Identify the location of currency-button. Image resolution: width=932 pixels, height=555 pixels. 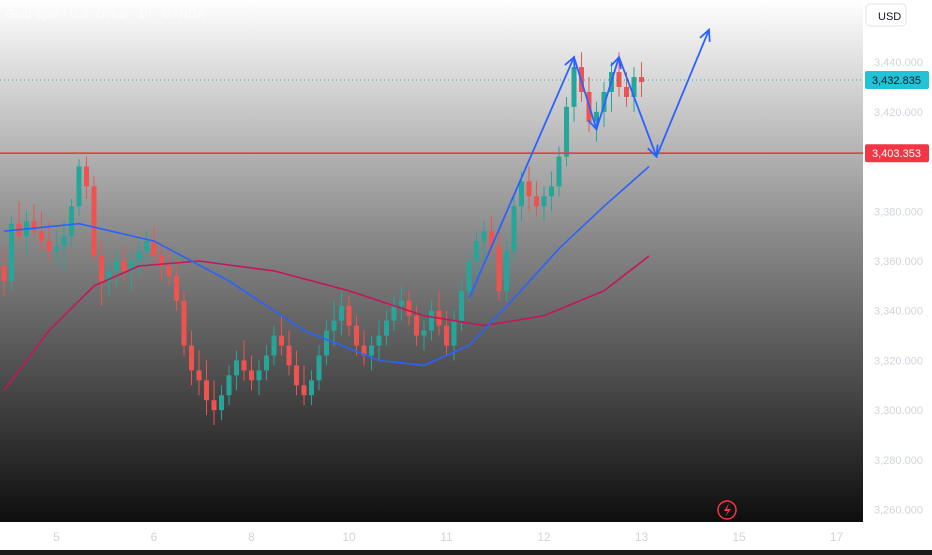
(886, 15).